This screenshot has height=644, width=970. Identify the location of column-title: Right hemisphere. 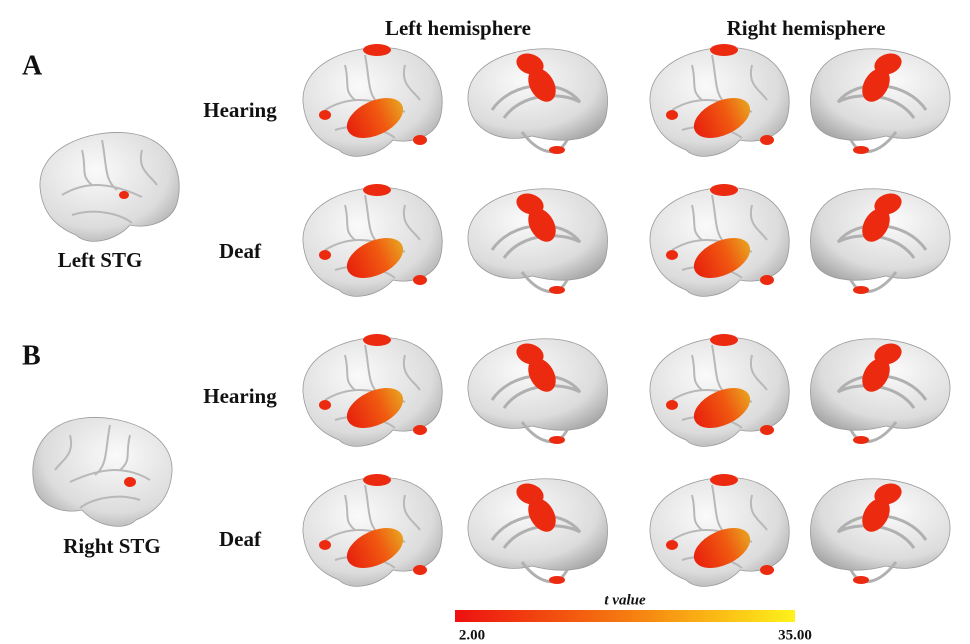
(806, 28).